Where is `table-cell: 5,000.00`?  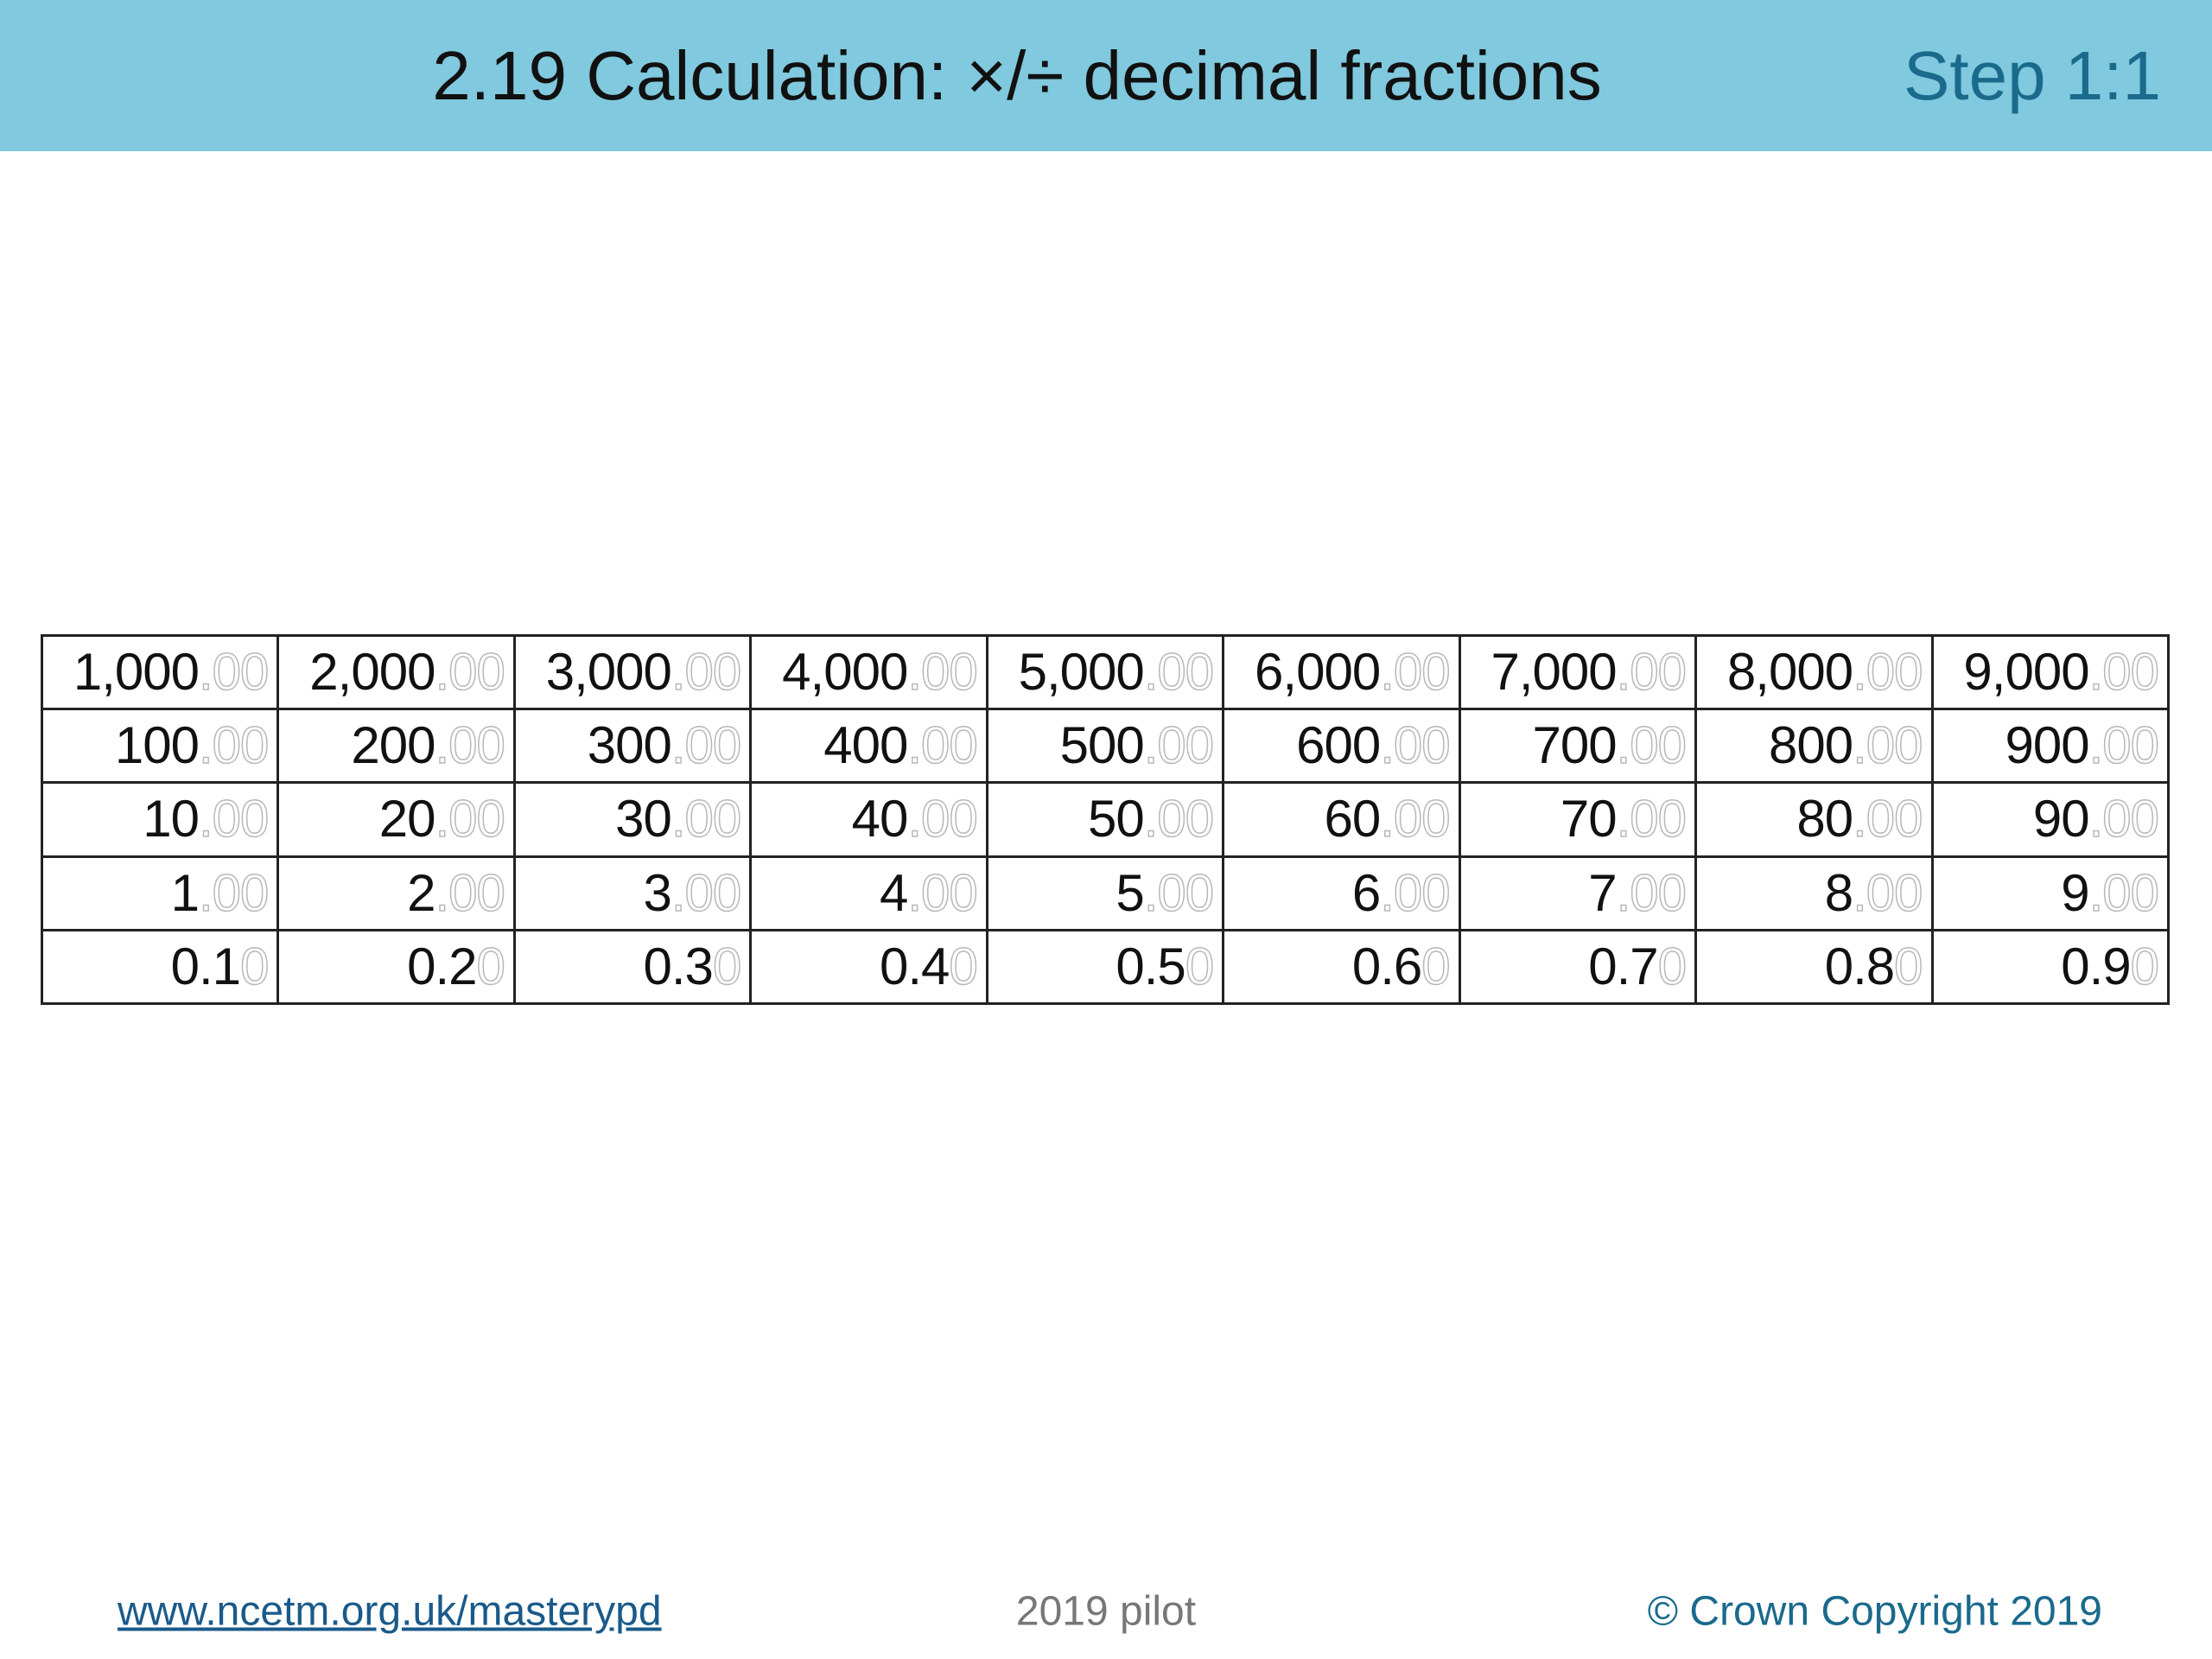 table-cell: 5,000.00 is located at coordinates (1105, 672).